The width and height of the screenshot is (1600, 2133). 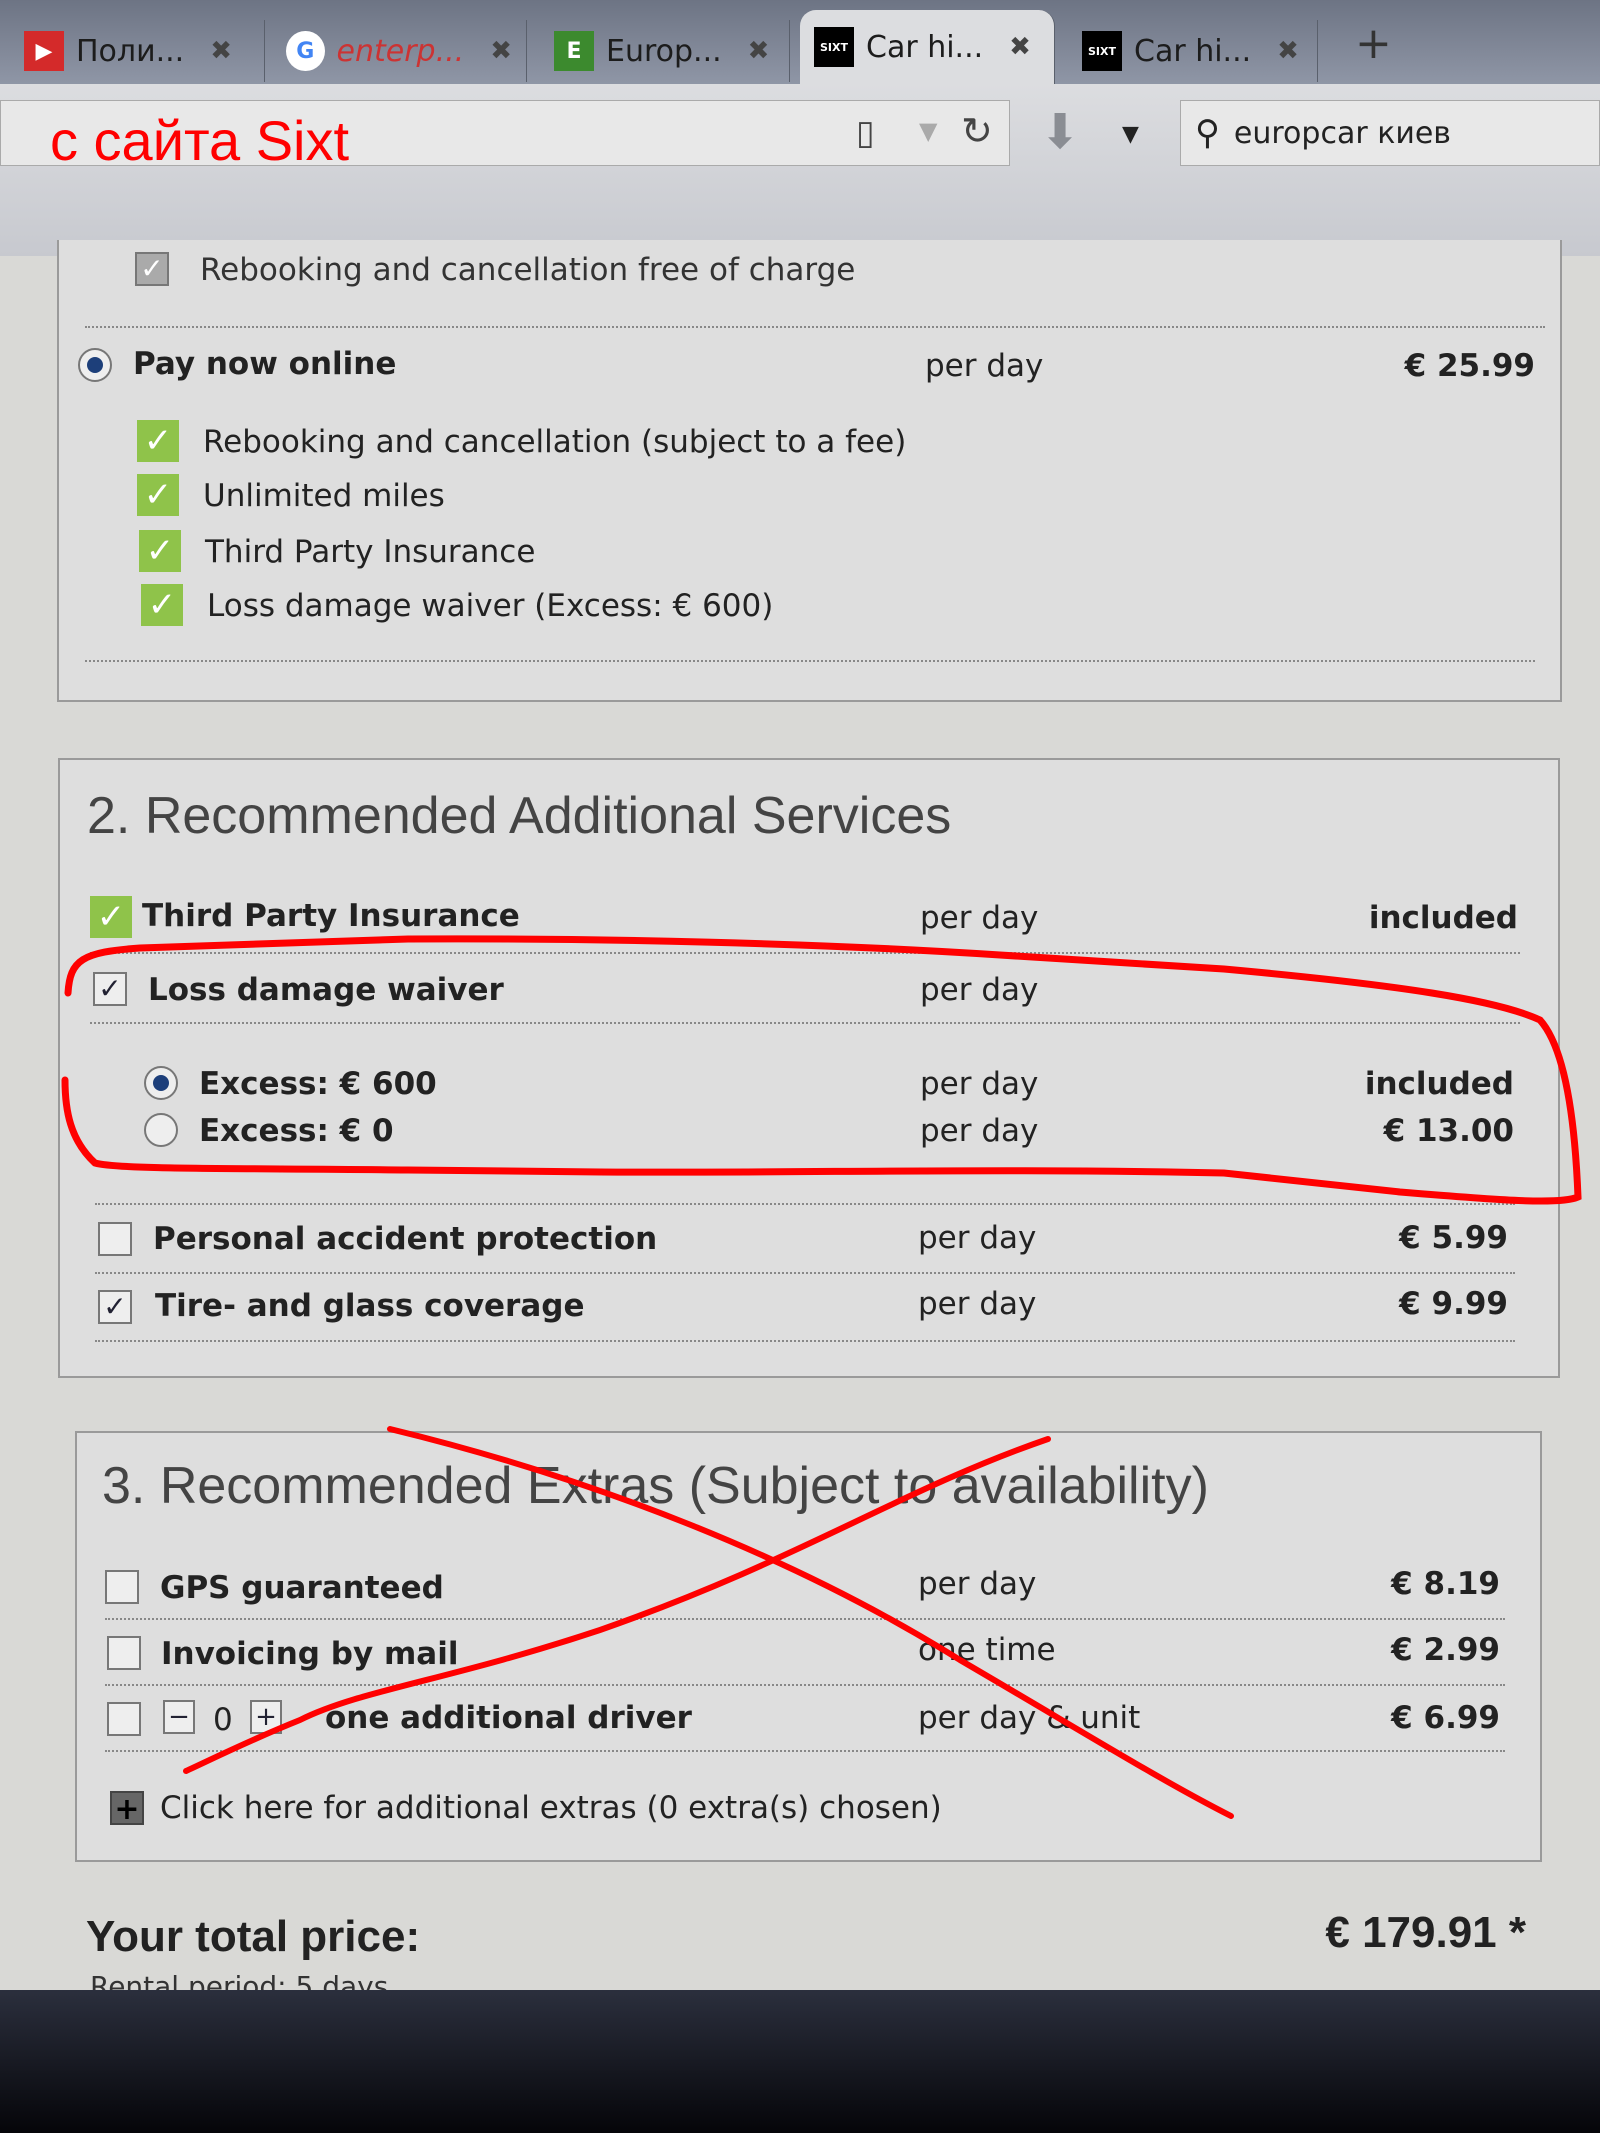 I want to click on driver-quantity: 0, so click(x=223, y=1720).